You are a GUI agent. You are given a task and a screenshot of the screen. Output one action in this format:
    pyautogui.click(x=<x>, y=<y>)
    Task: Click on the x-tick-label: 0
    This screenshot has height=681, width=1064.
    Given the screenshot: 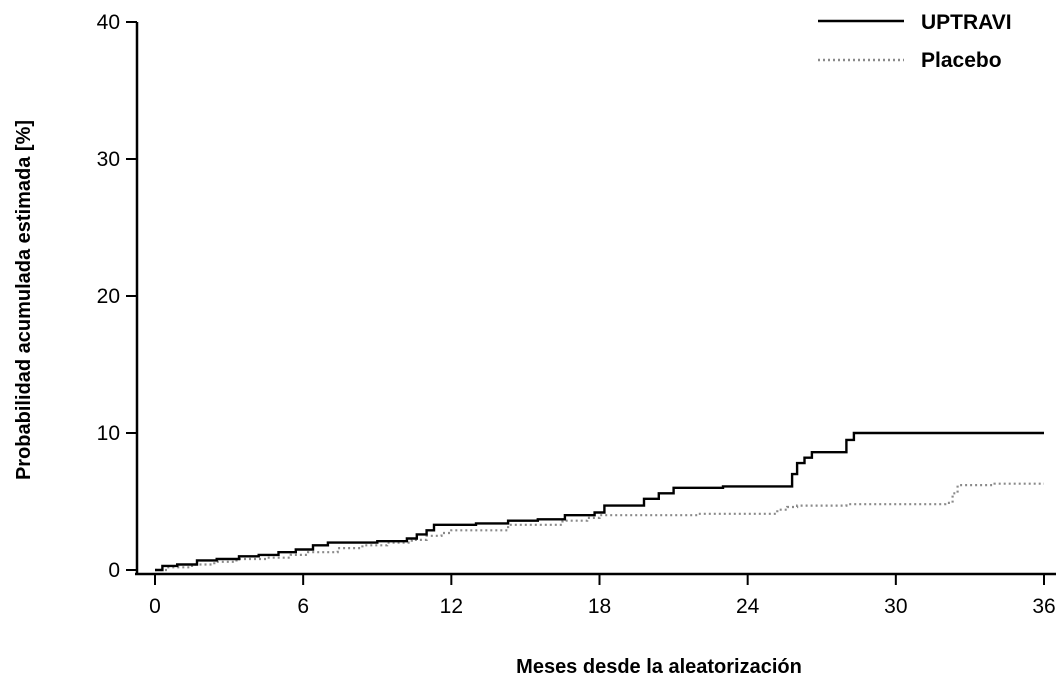 What is the action you would take?
    pyautogui.click(x=155, y=606)
    